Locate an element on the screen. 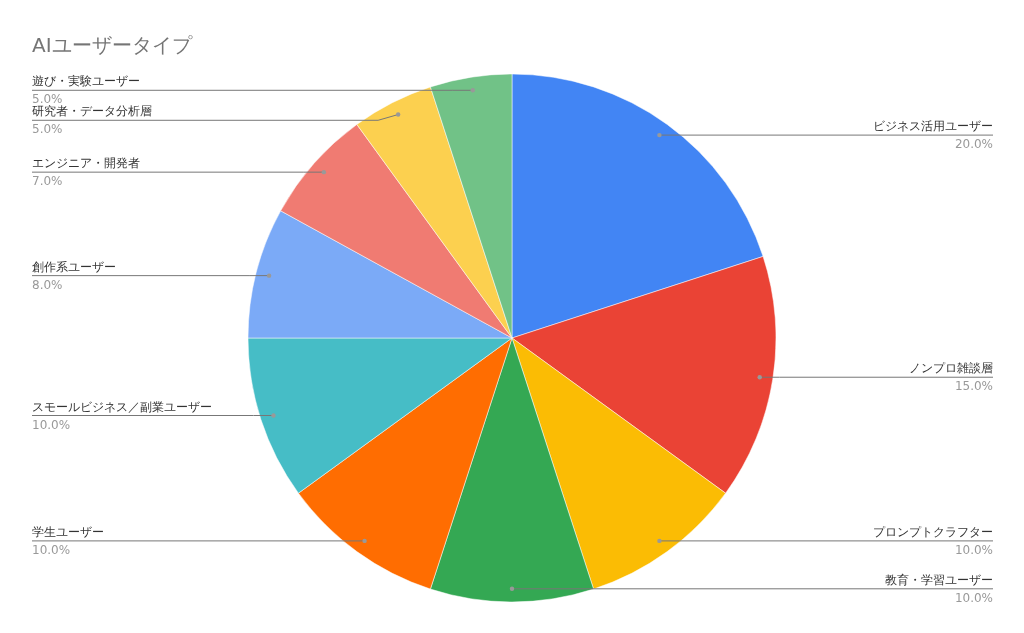  slice-label: 研究者・データ分析層 is located at coordinates (92, 111).